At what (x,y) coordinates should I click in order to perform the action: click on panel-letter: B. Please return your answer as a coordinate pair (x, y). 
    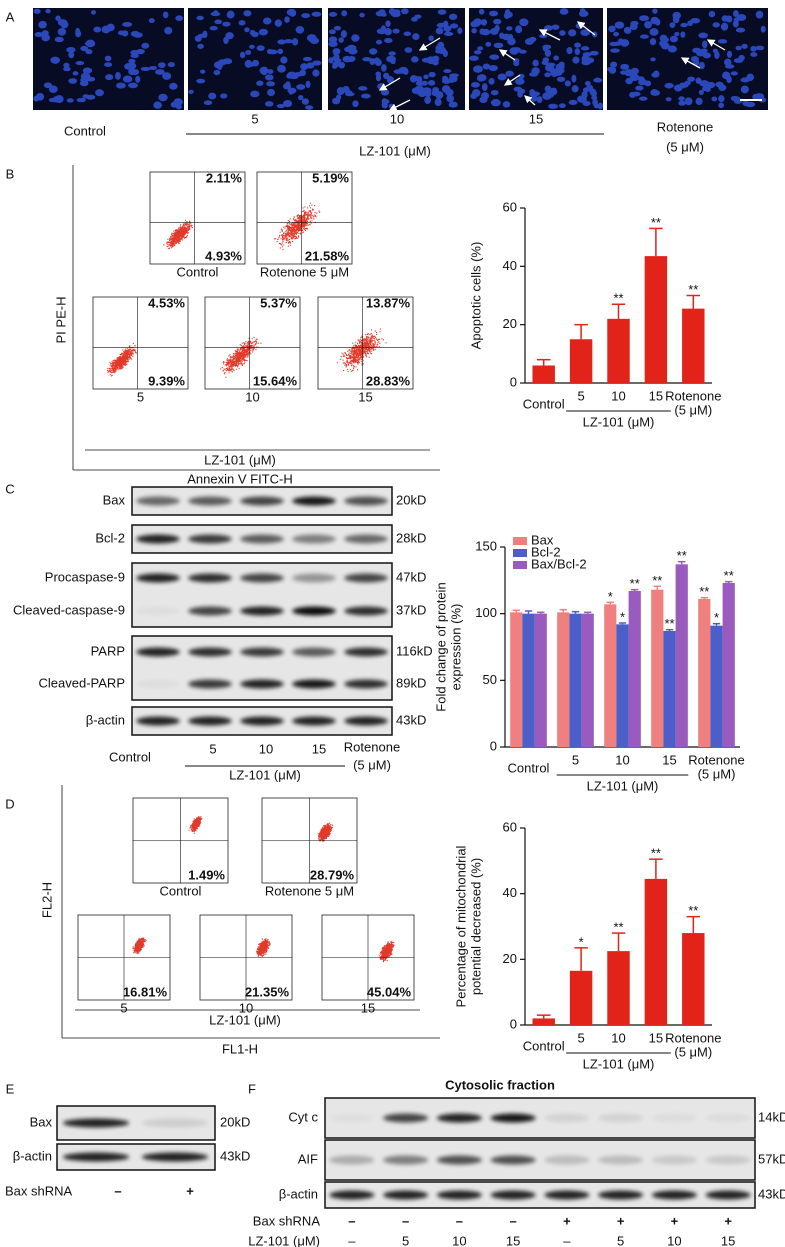
    Looking at the image, I should click on (10, 173).